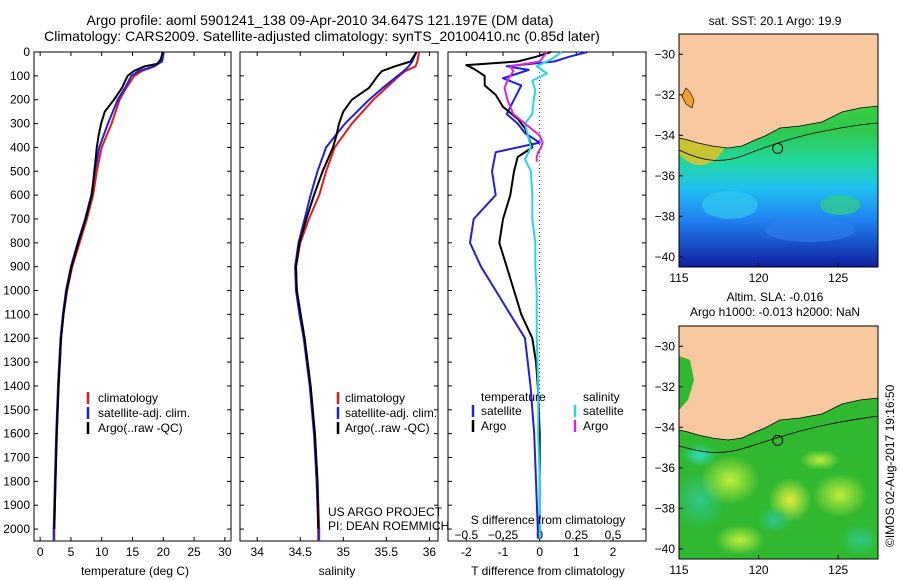 The width and height of the screenshot is (900, 580). What do you see at coordinates (16, 362) in the screenshot?
I see `depth-tick-label: 1300` at bounding box center [16, 362].